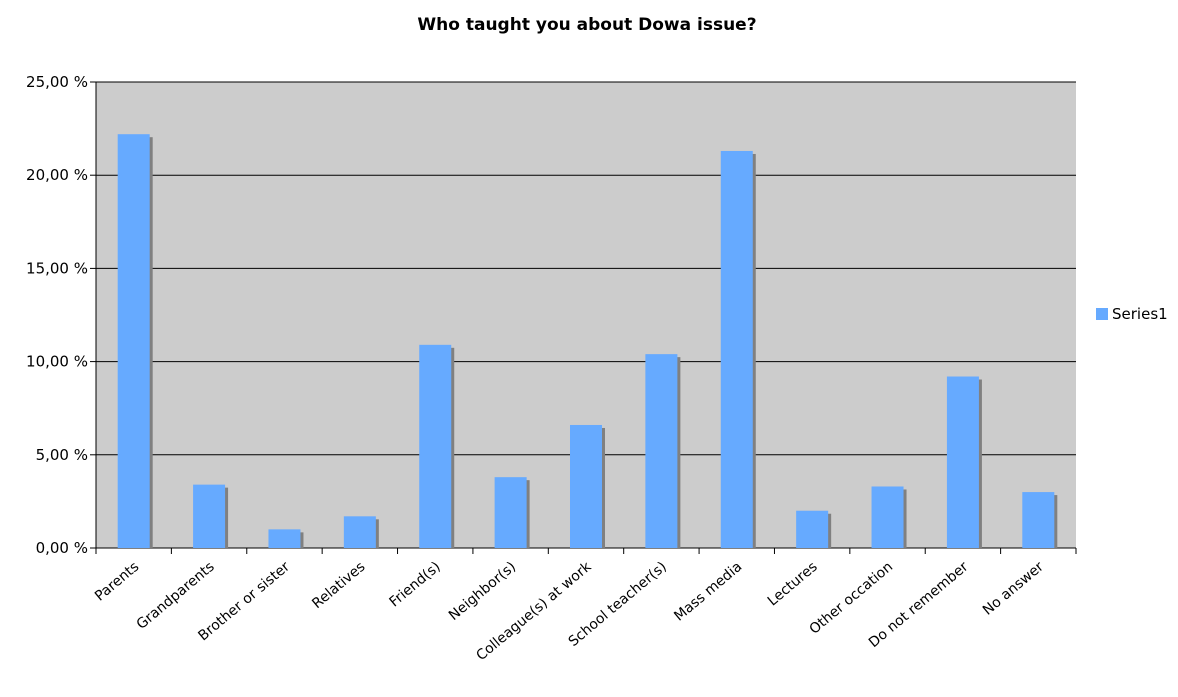 This screenshot has width=1178, height=697. What do you see at coordinates (57, 268) in the screenshot?
I see `y-tick-label: 15,00 %` at bounding box center [57, 268].